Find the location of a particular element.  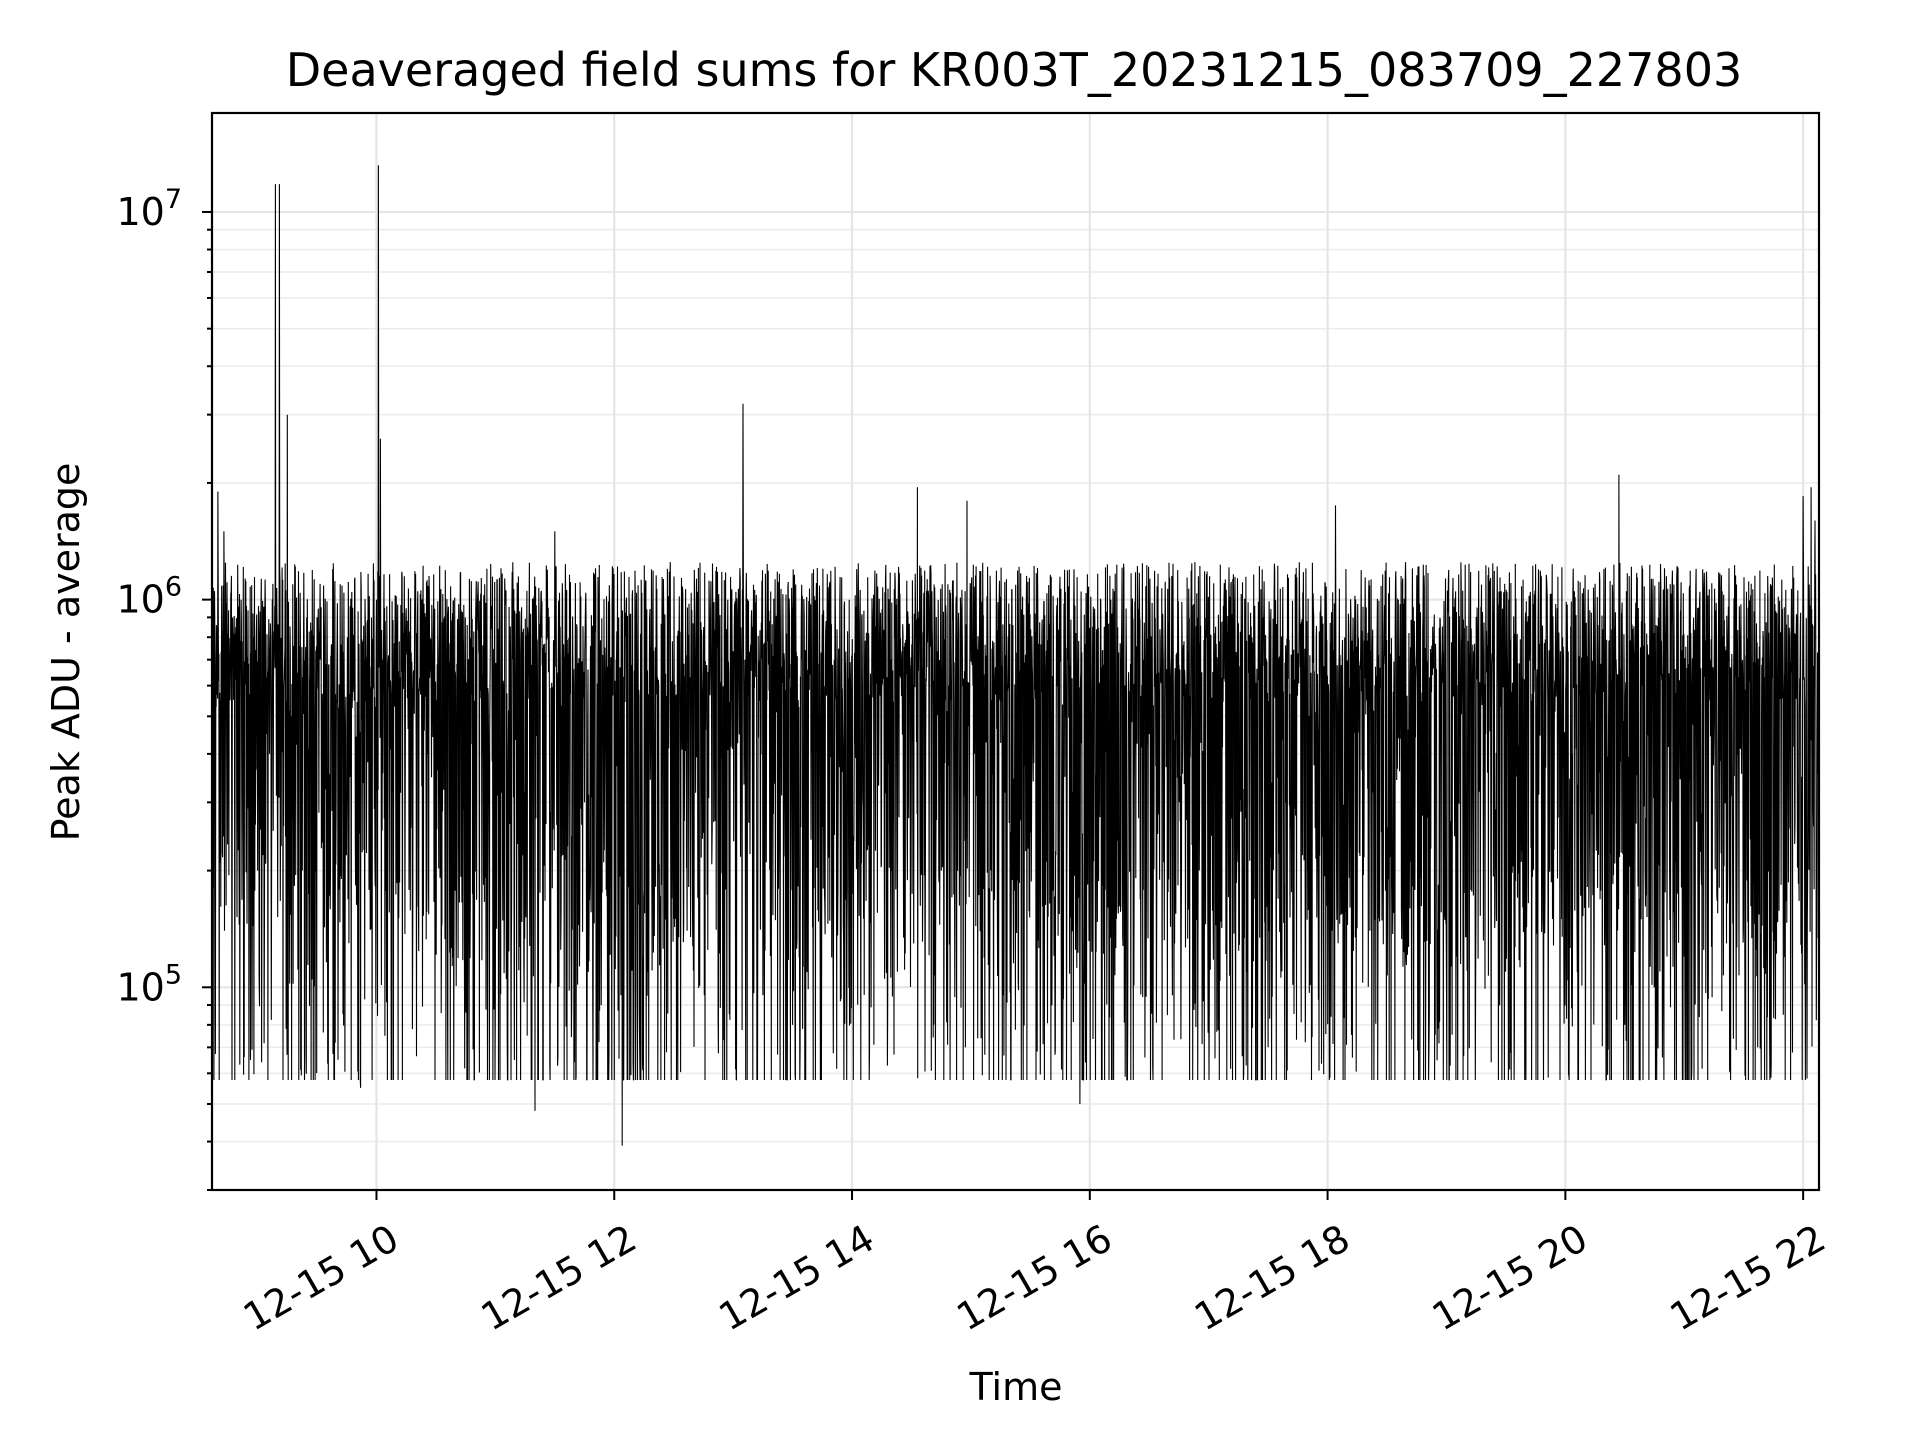

x-axis-label: Time is located at coordinates (1016, 1387).